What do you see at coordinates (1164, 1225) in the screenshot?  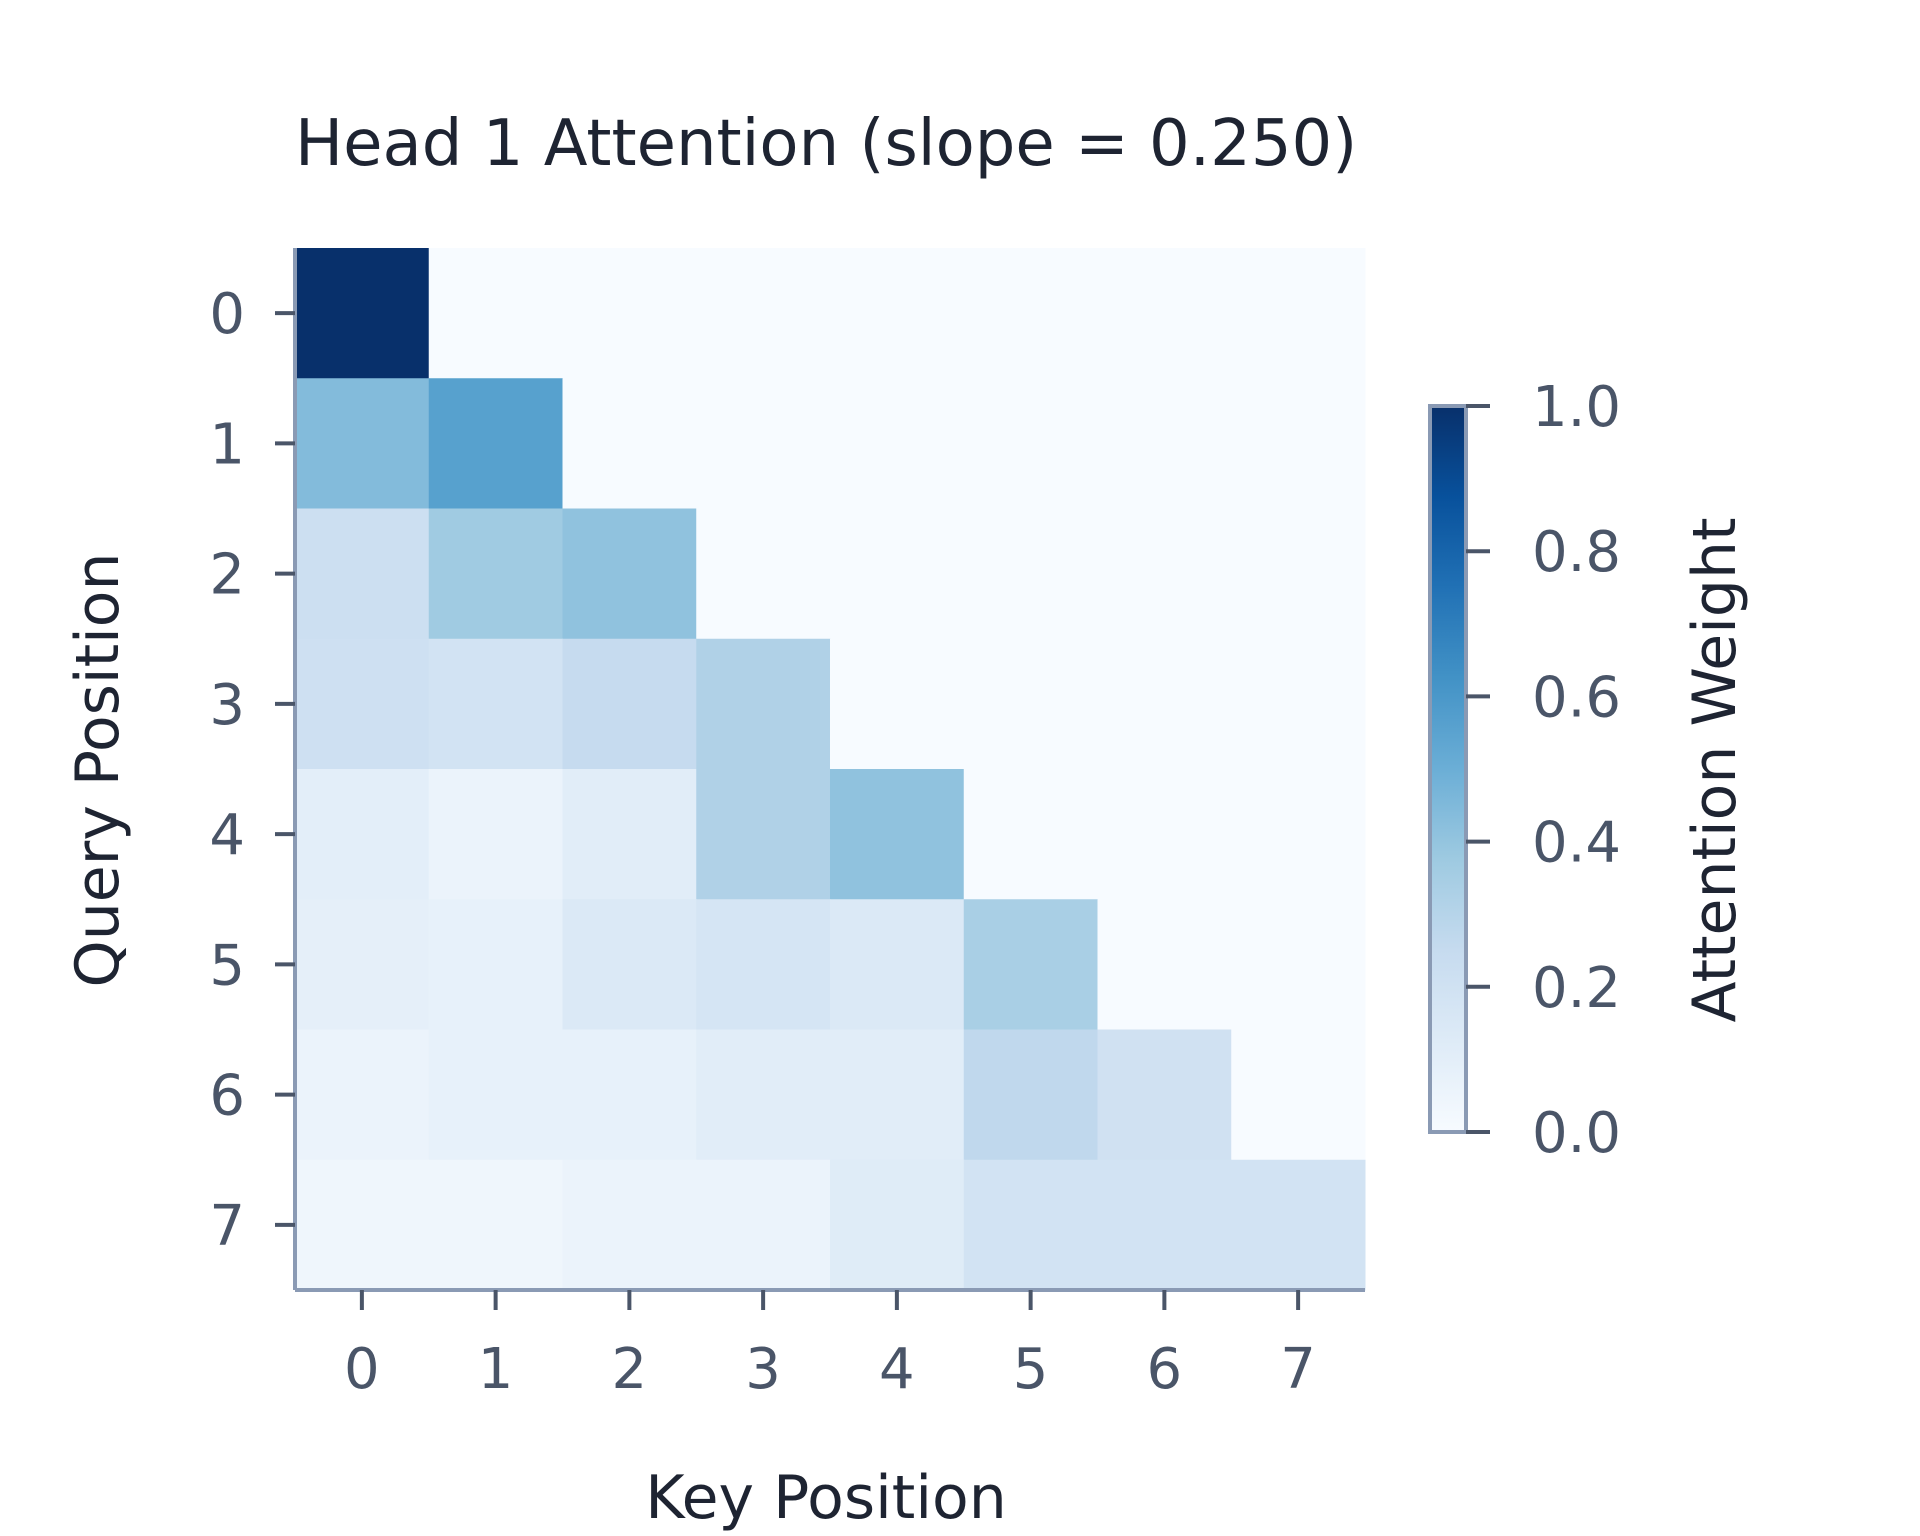 I see `heatmap-cell-r7-c6` at bounding box center [1164, 1225].